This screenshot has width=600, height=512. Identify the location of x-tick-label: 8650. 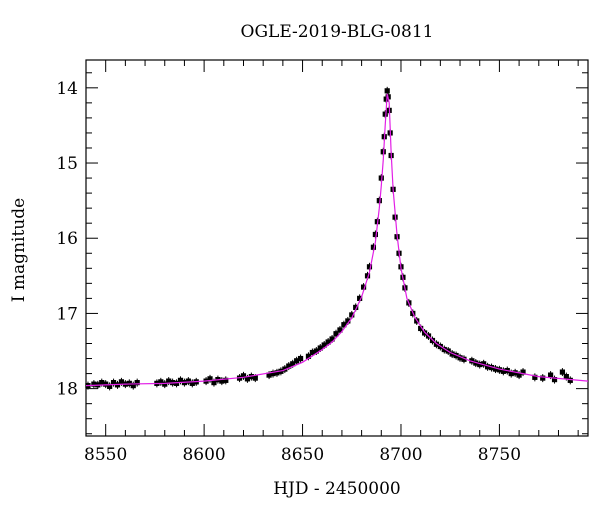
(302, 455).